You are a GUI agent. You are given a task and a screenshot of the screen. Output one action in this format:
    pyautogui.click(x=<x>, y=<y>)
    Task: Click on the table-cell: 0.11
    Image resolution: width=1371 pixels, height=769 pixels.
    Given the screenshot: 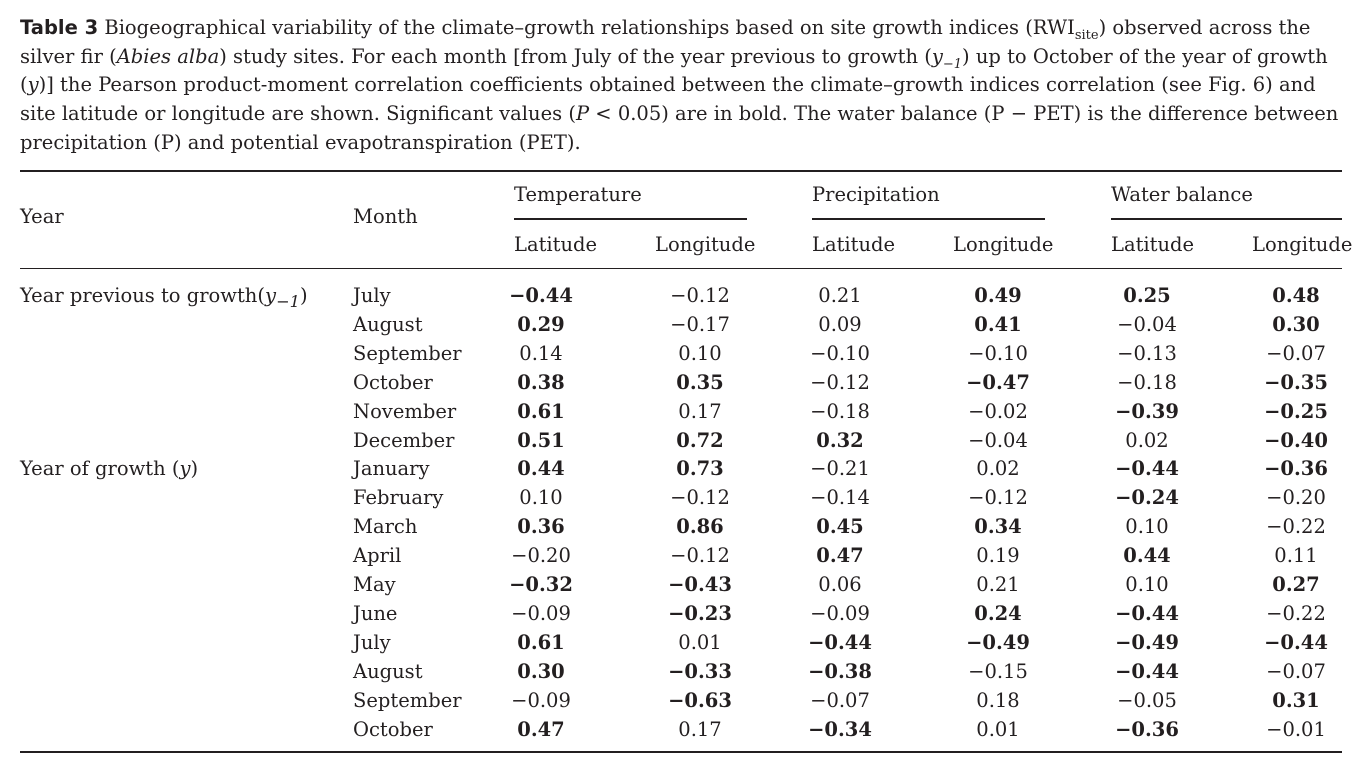 What is the action you would take?
    pyautogui.click(x=1296, y=556)
    